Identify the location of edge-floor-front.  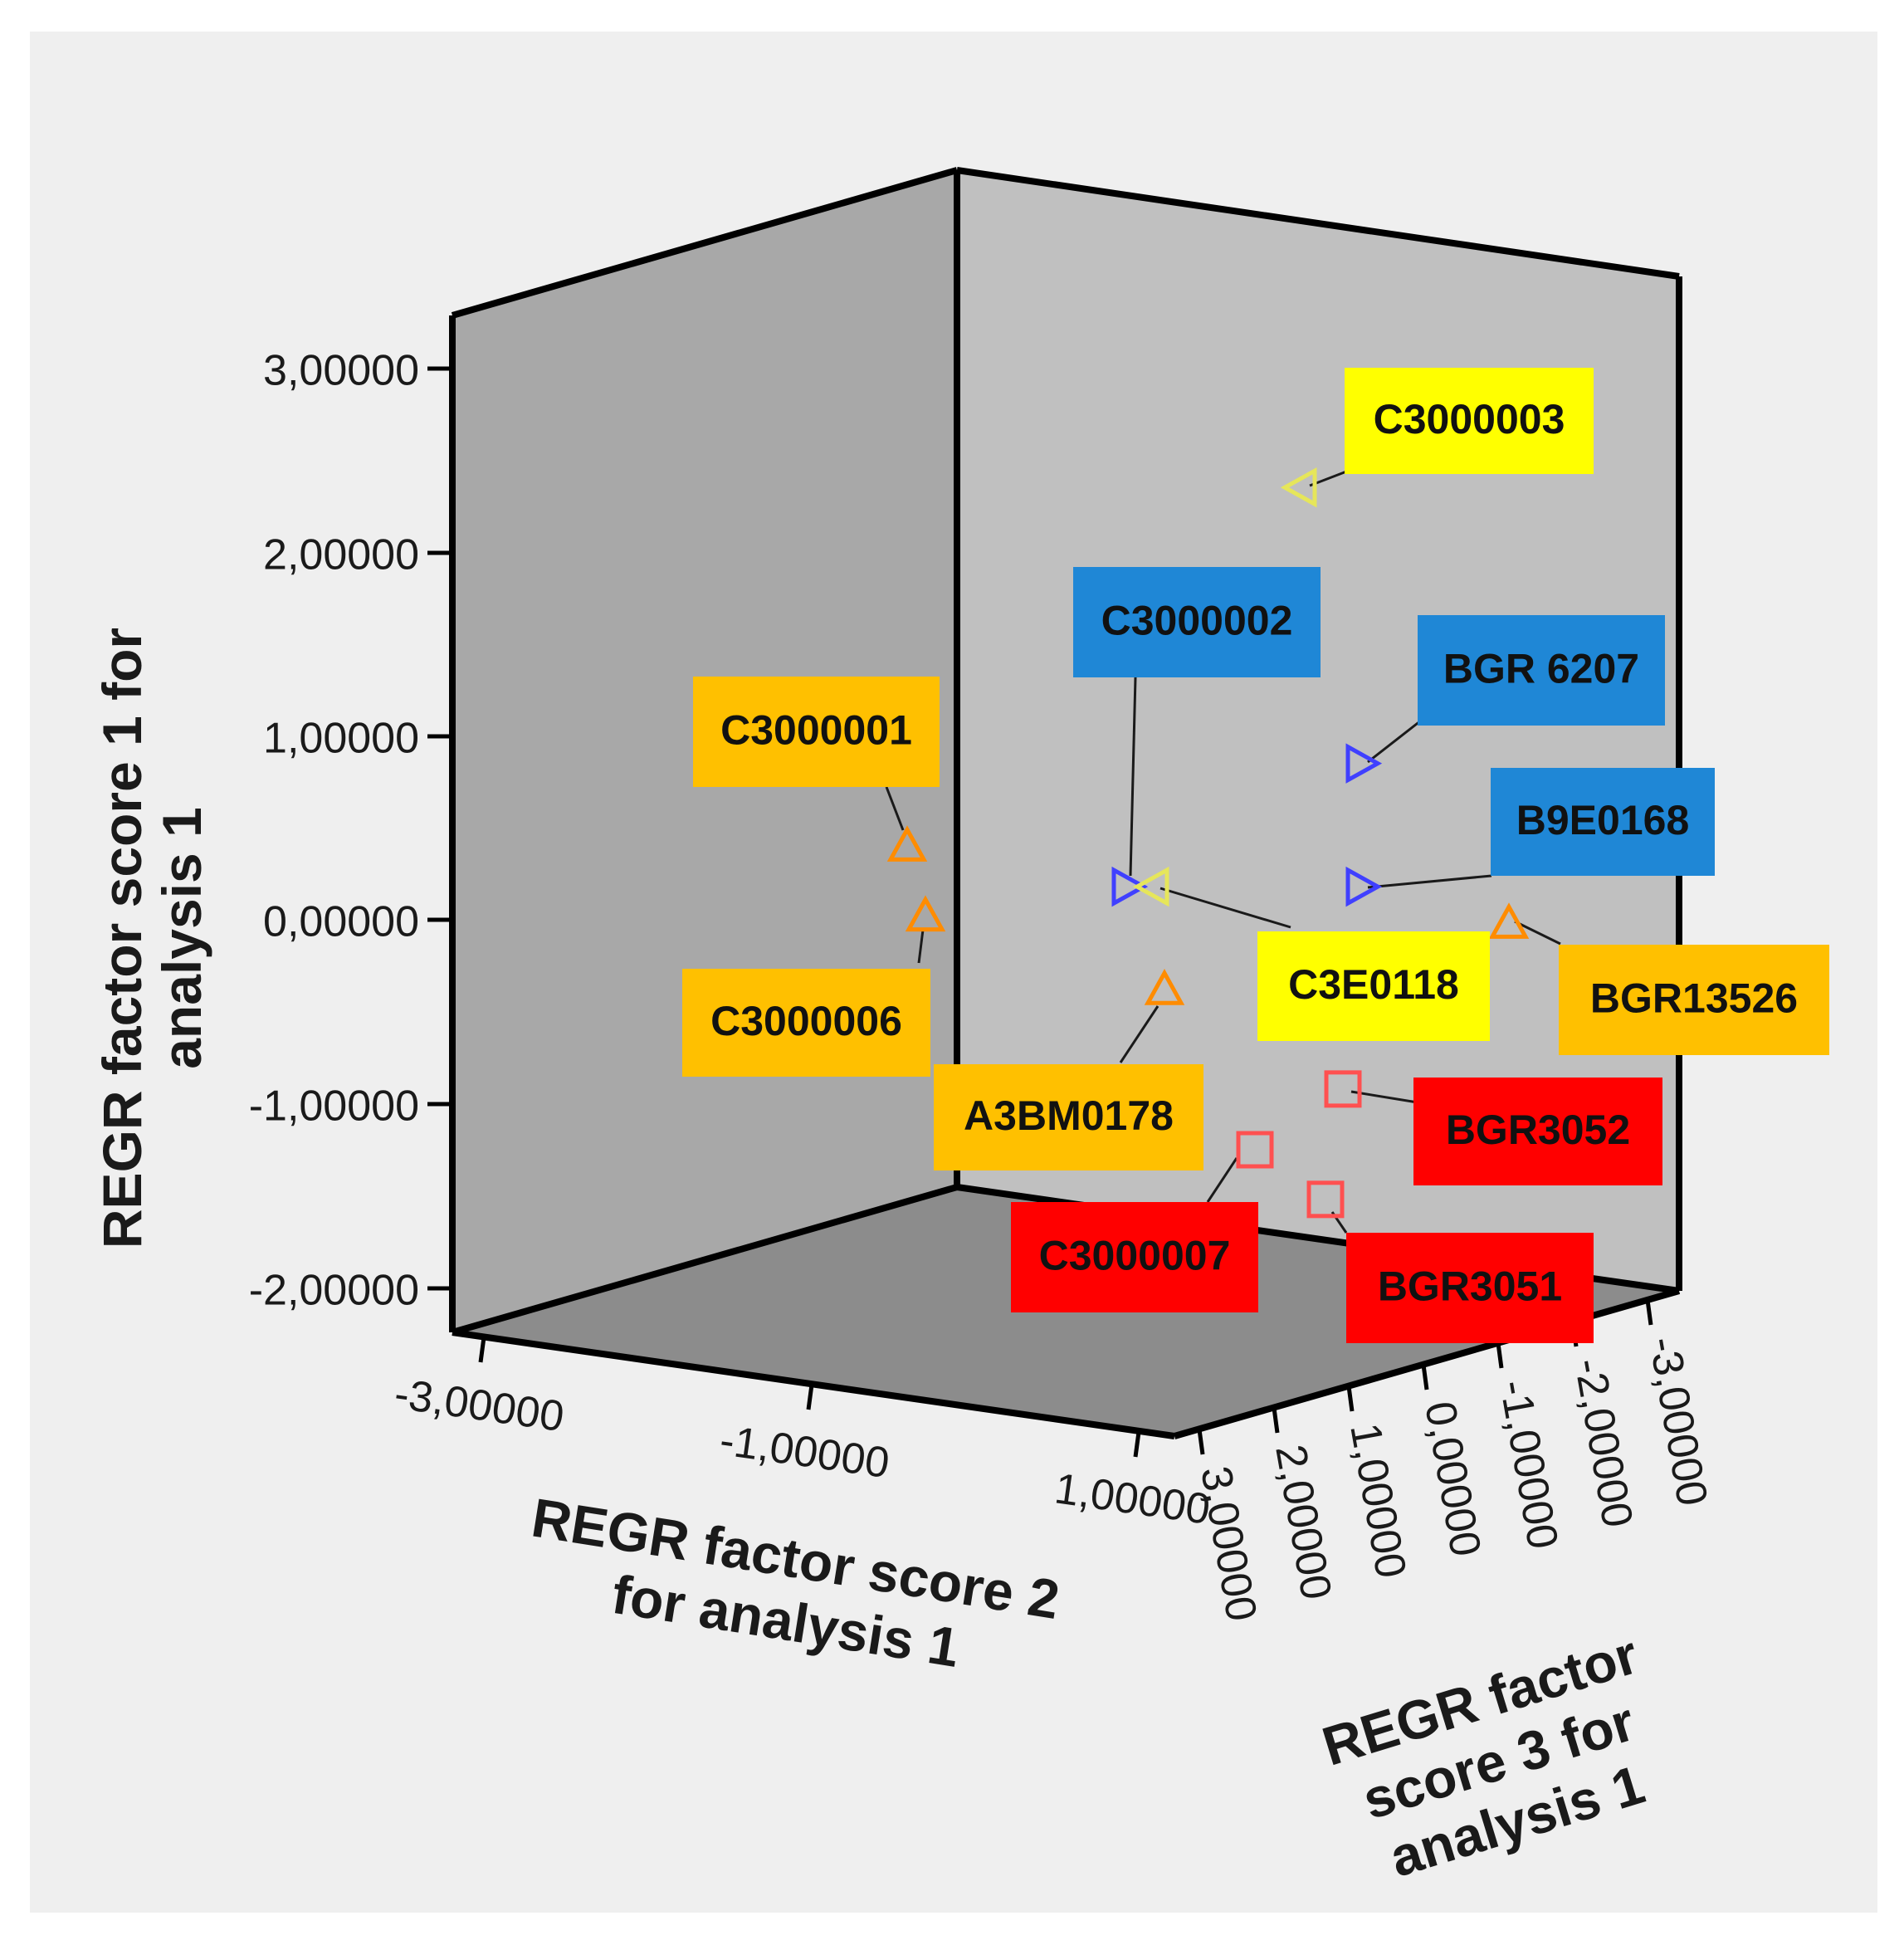
(813, 1384).